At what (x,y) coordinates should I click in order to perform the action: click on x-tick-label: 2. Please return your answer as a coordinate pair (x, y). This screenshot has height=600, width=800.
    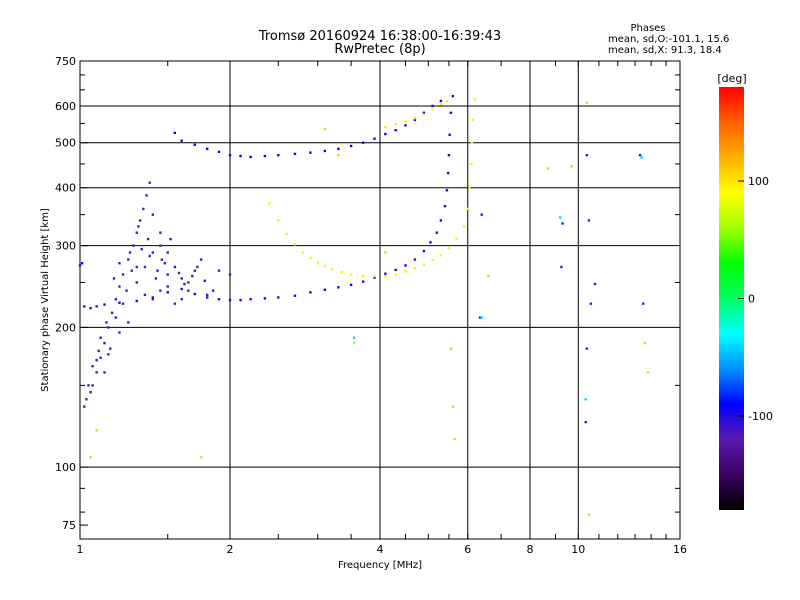
    Looking at the image, I should click on (230, 549).